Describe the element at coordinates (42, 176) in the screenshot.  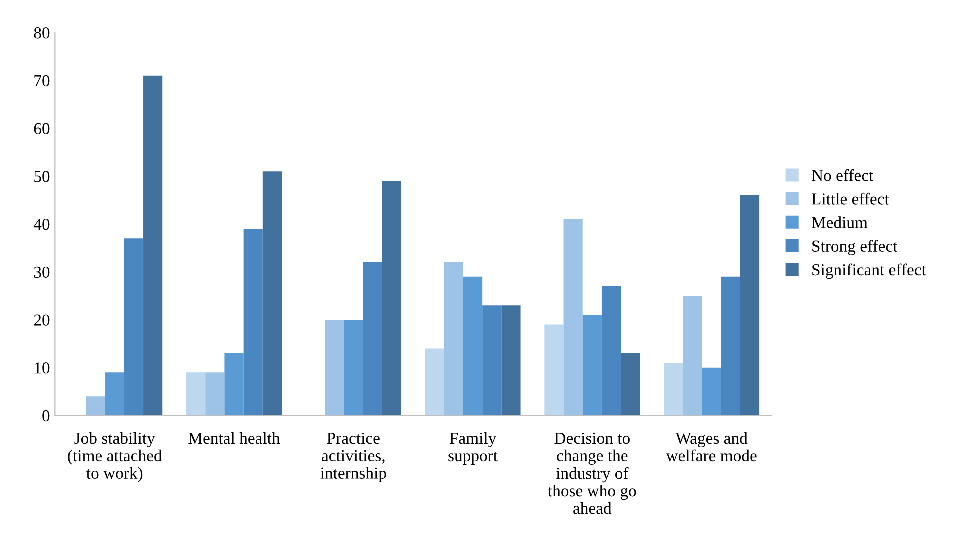
I see `y-tick-label: 50` at that location.